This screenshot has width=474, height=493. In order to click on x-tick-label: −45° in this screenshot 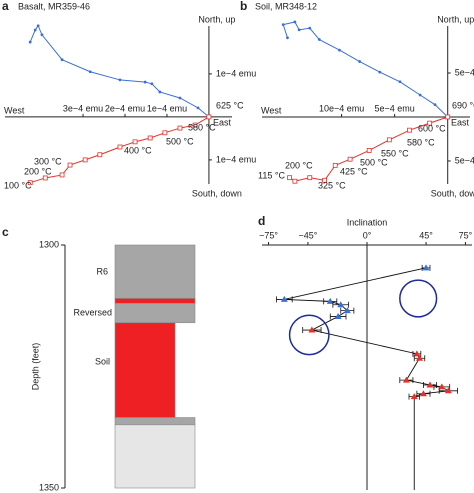, I will do `click(308, 235)`.